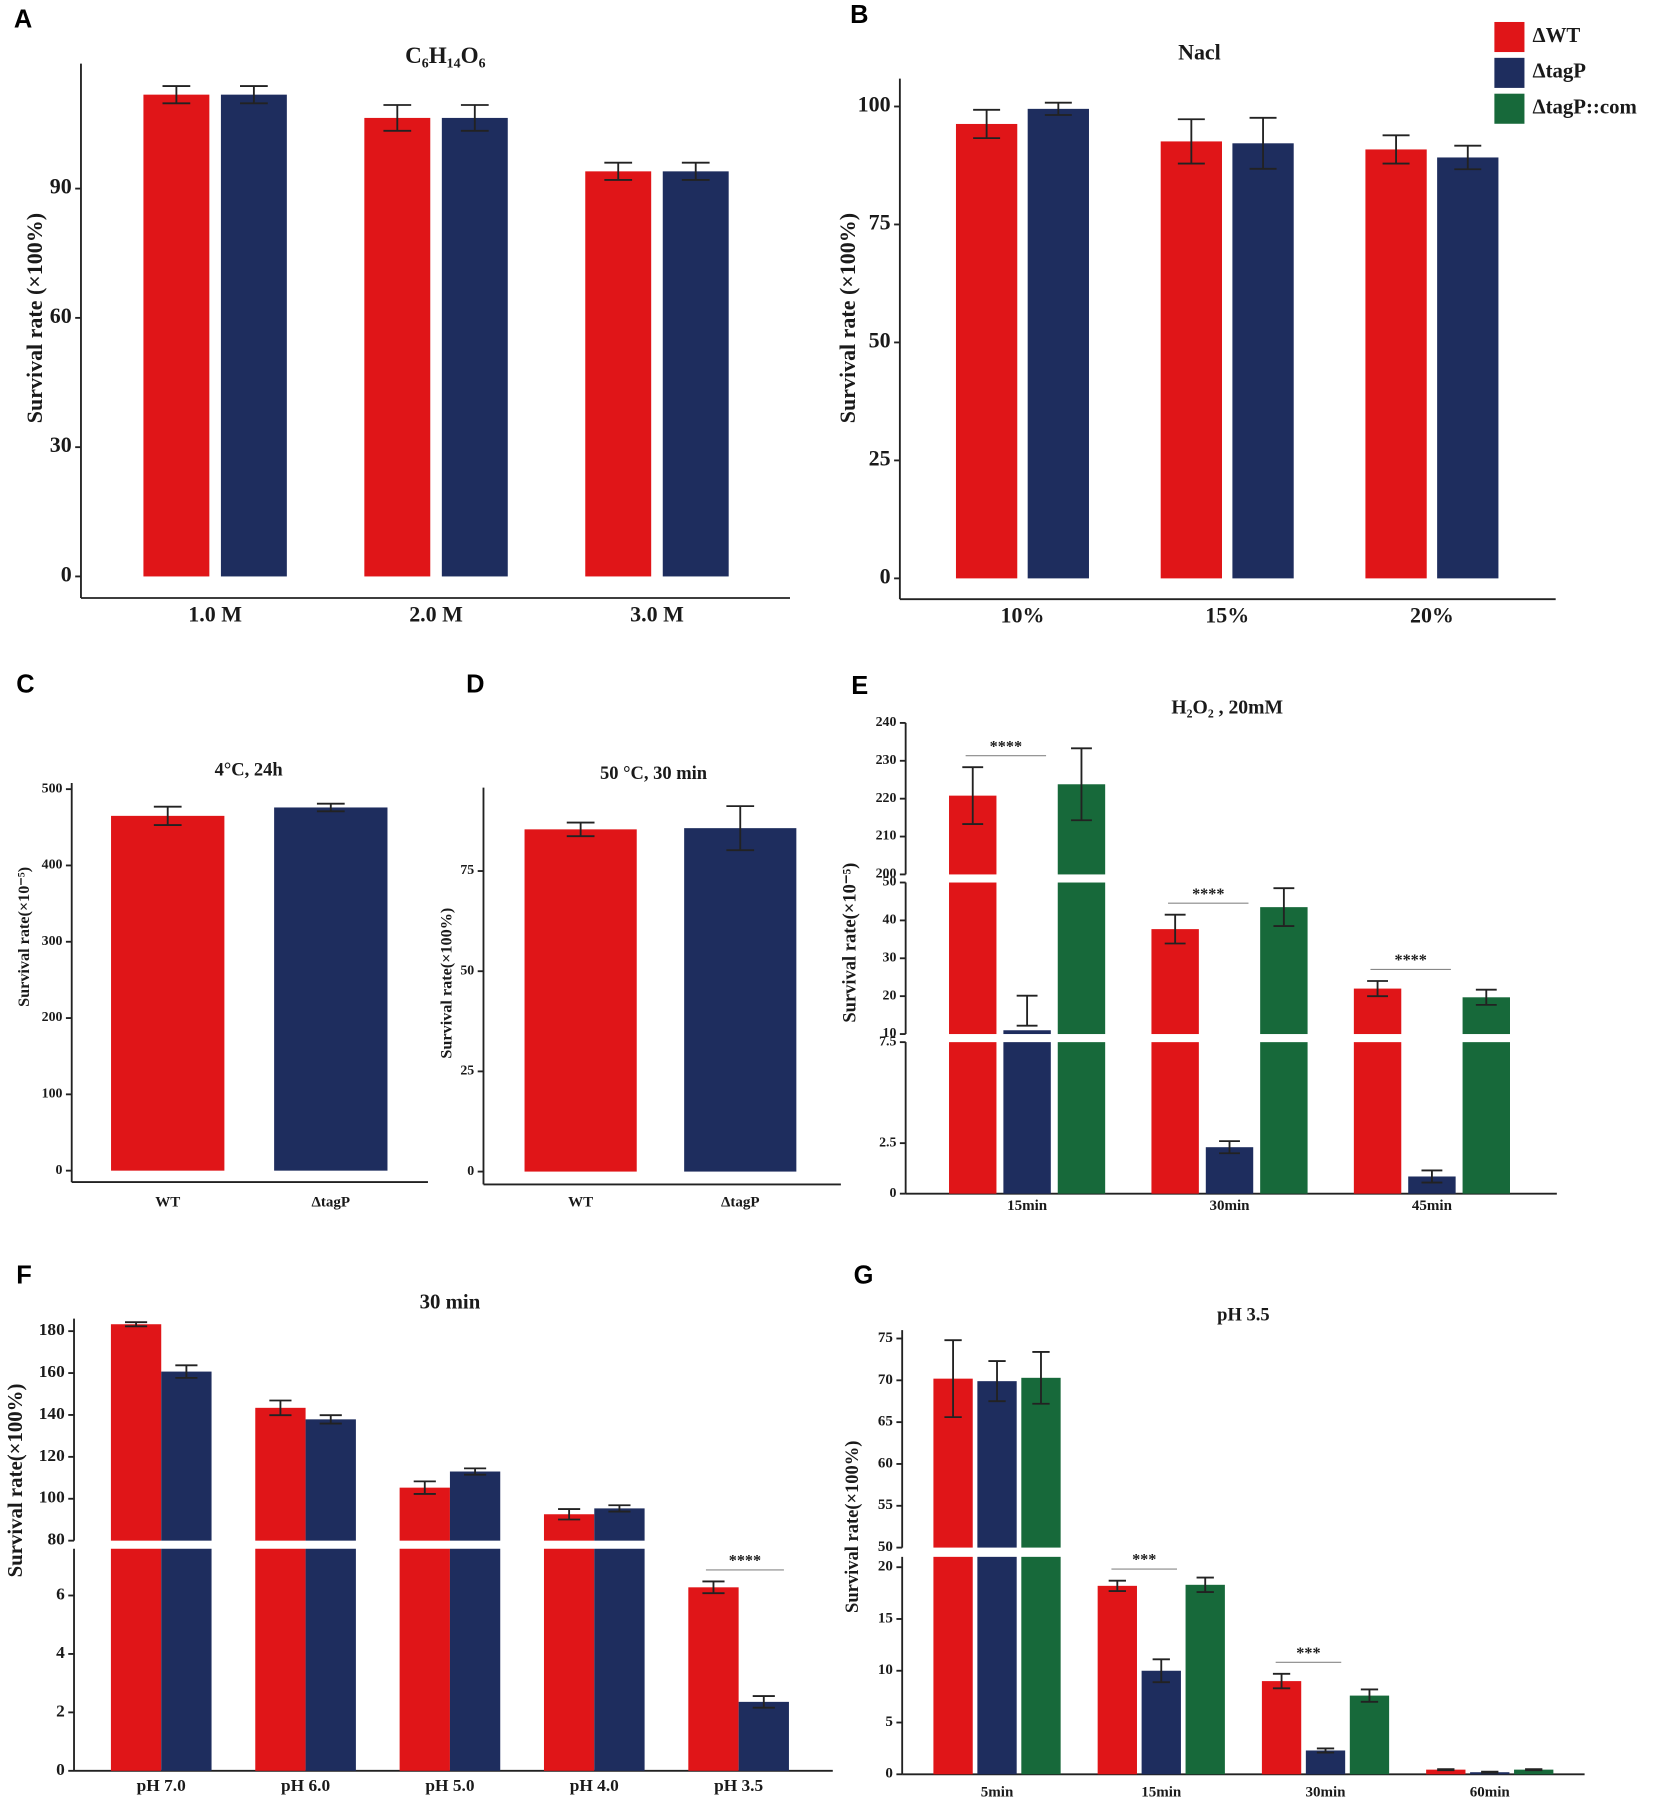 The height and width of the screenshot is (1809, 1654). What do you see at coordinates (1229, 1206) in the screenshot?
I see `x-tick-label: 30min` at bounding box center [1229, 1206].